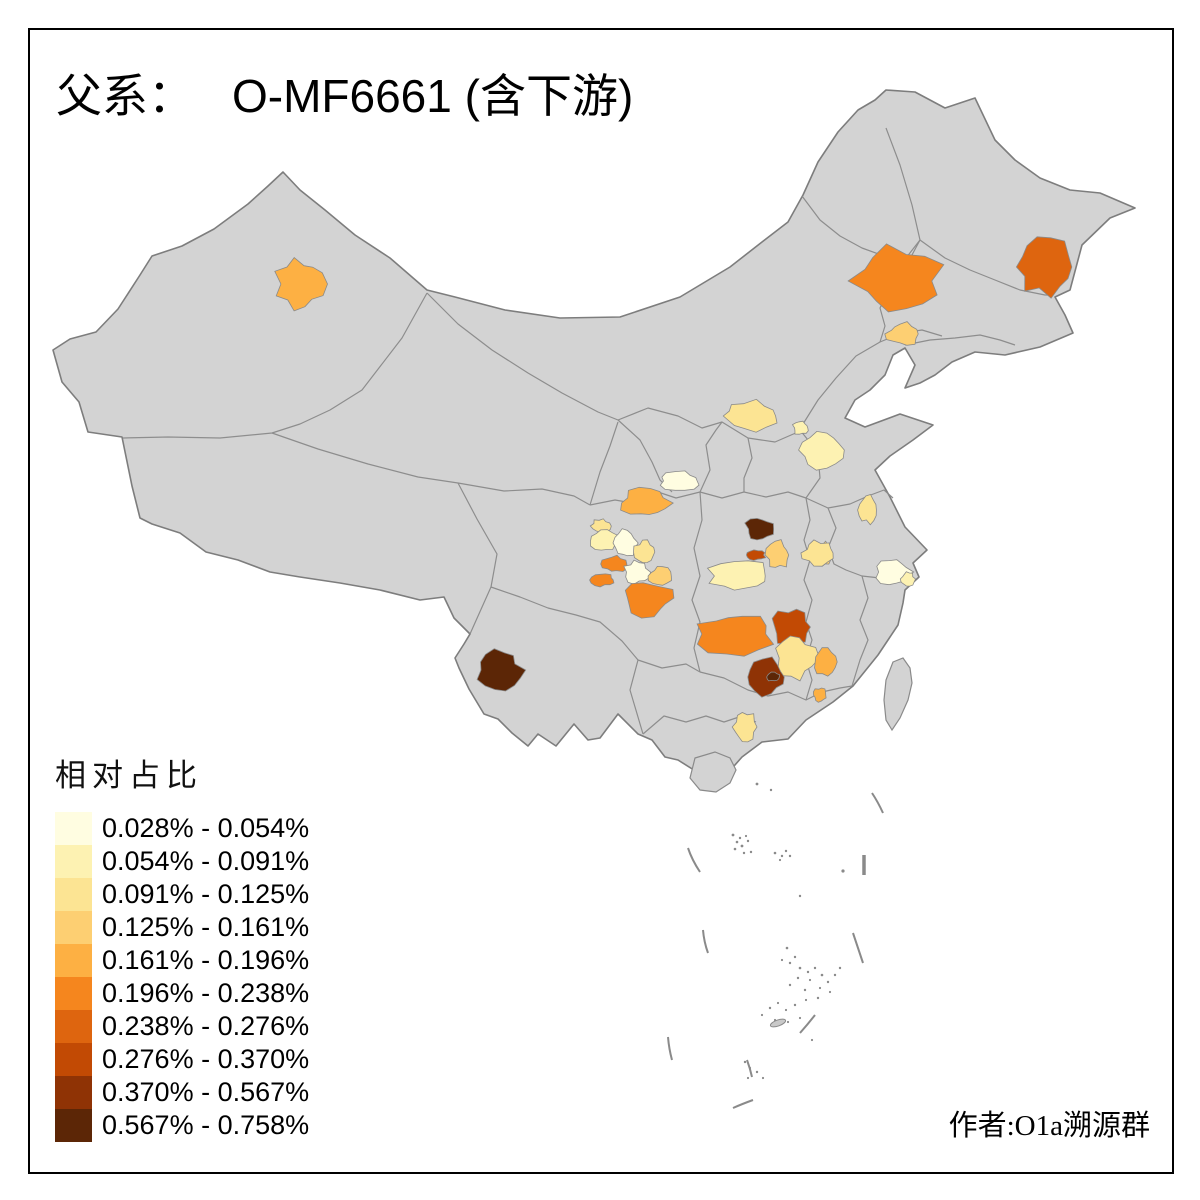  I want to click on legend-label: 0.028% - 0.054%, so click(206, 828).